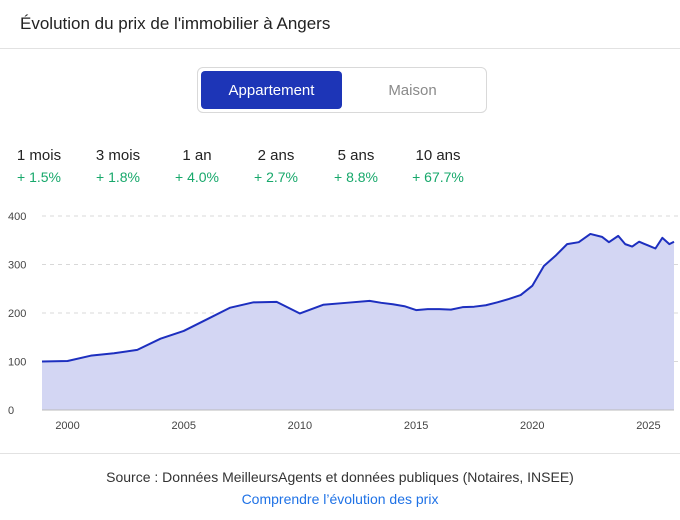  I want to click on x-tick-label: 2010, so click(300, 426).